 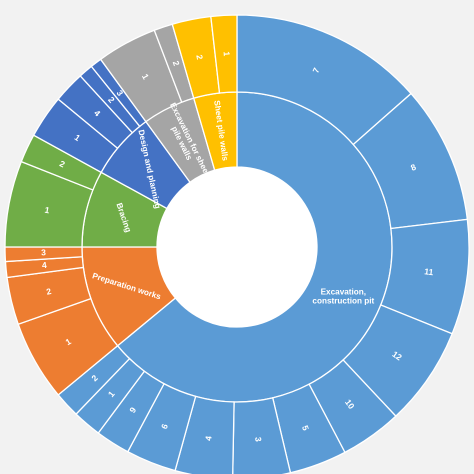 What do you see at coordinates (199, 57) in the screenshot?
I see `outer-label-sheet-pile-walls-1: 2` at bounding box center [199, 57].